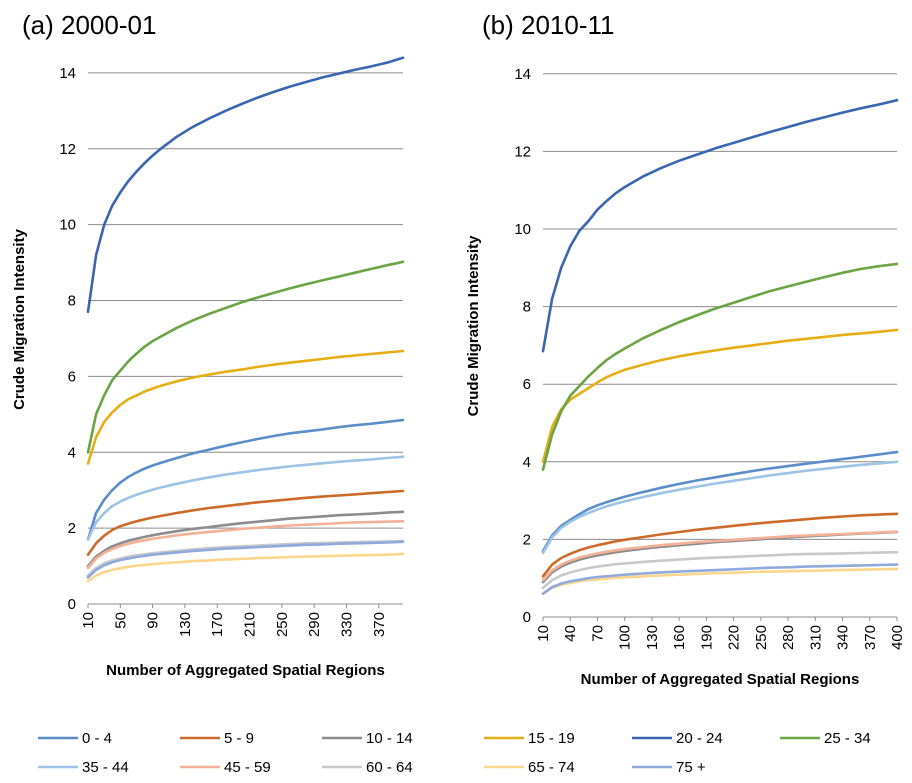 This screenshot has width=912, height=783. What do you see at coordinates (548, 25) in the screenshot?
I see `panel-title: (b) 2010-11` at bounding box center [548, 25].